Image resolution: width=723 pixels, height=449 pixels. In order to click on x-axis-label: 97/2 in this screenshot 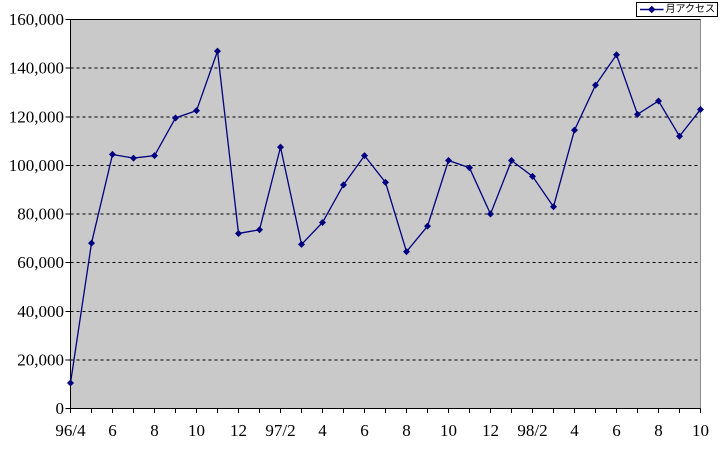, I will do `click(280, 430)`.